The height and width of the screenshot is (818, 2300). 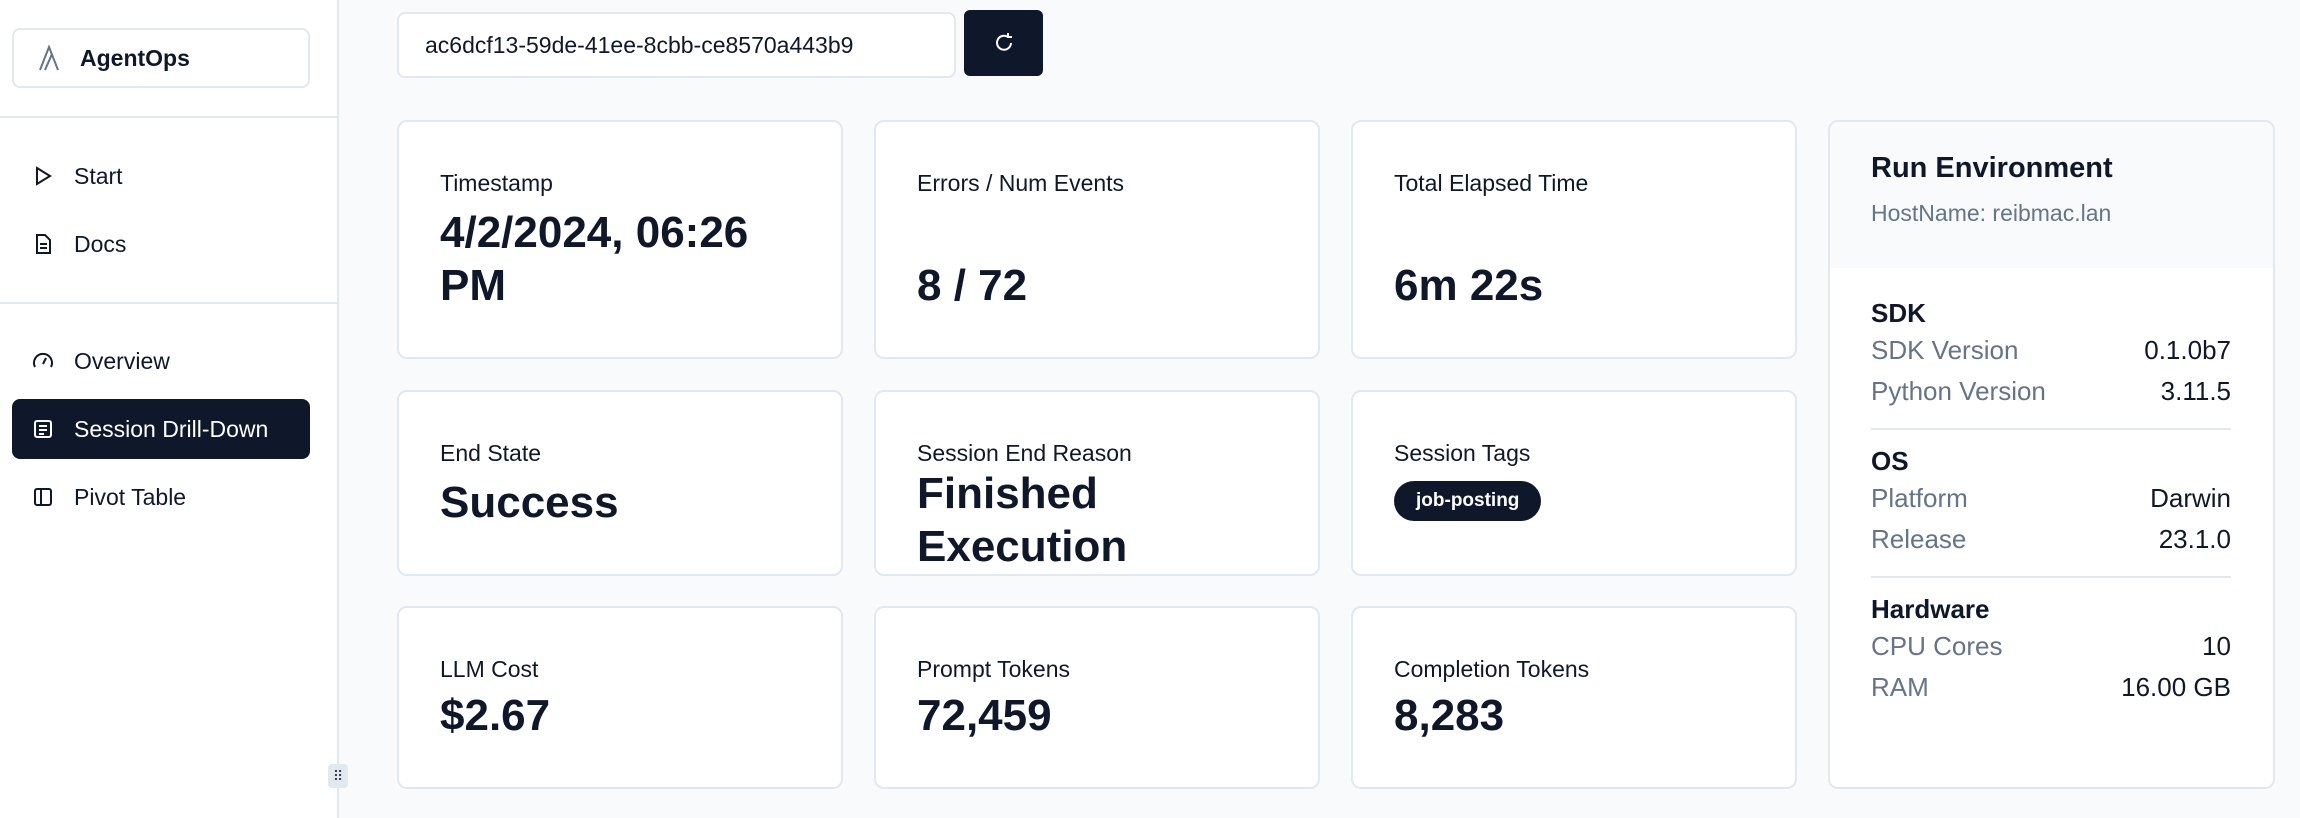 I want to click on sidebar-item-label: Overview, so click(x=122, y=360).